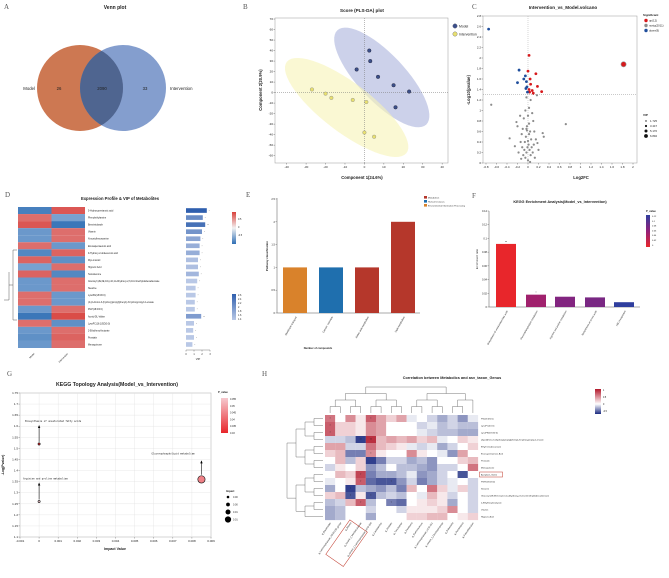 Image resolution: width=669 pixels, height=578 pixels. I want to click on metabolite-row-label: Hippuric Acid, so click(488, 516).